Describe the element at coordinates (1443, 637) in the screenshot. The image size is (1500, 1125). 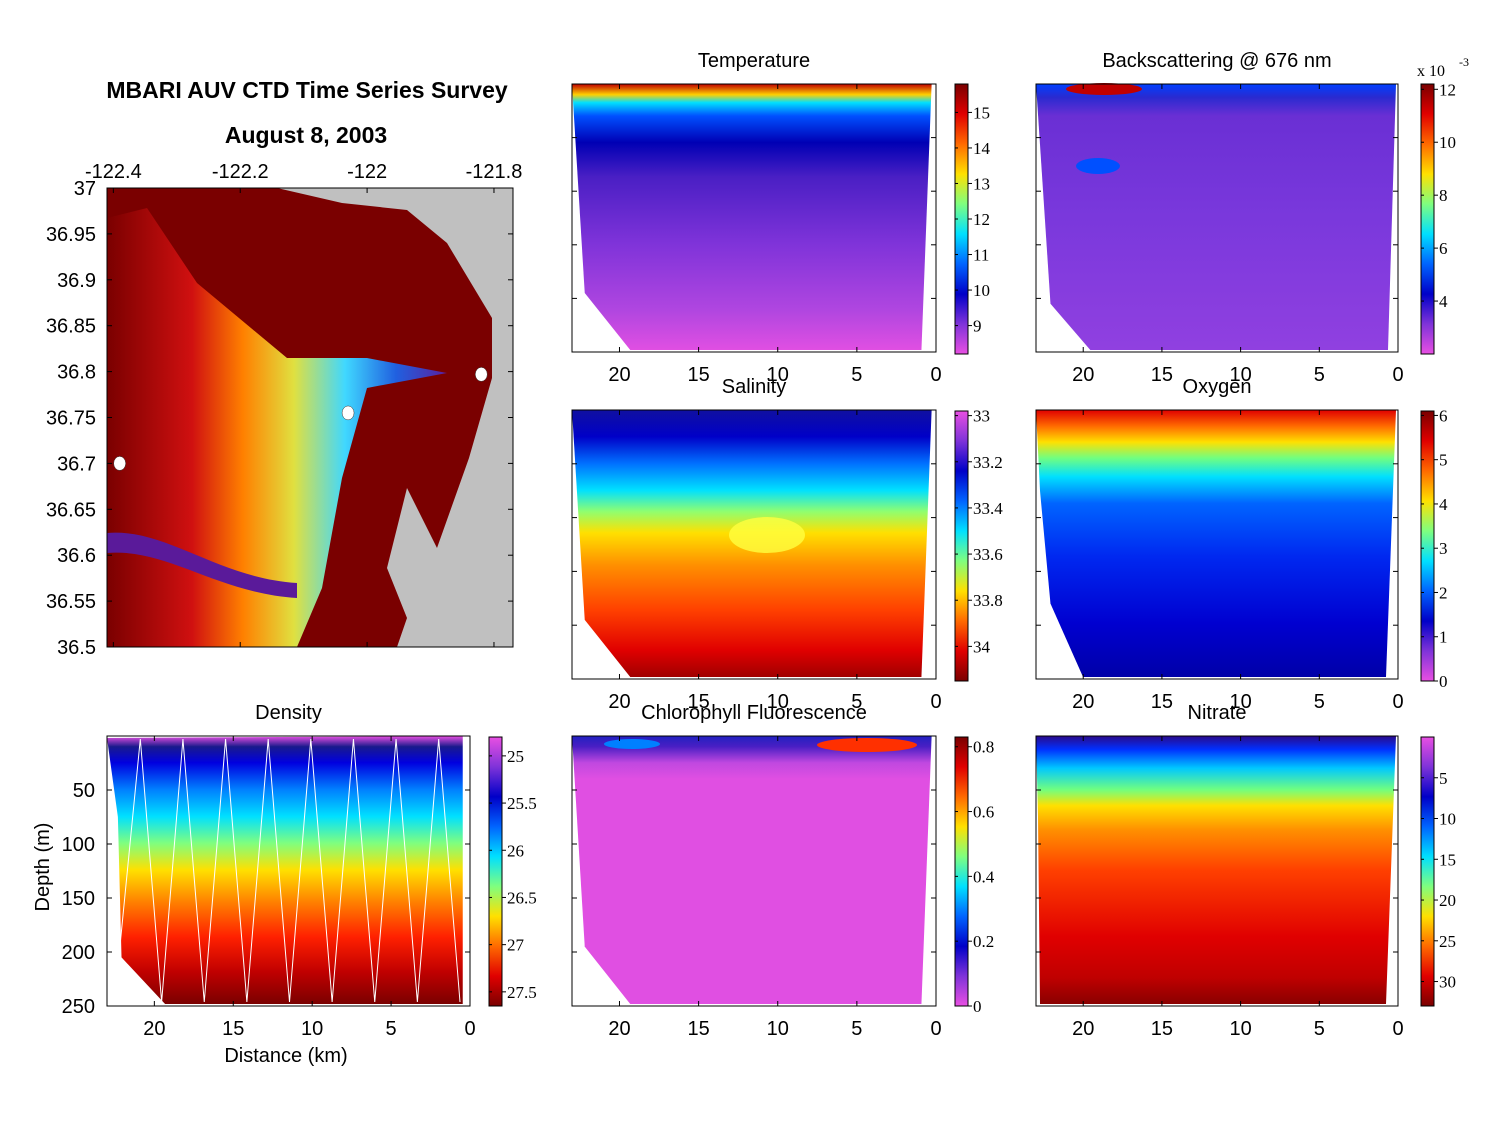
I see `oxygen-colorbar-label: 1` at that location.